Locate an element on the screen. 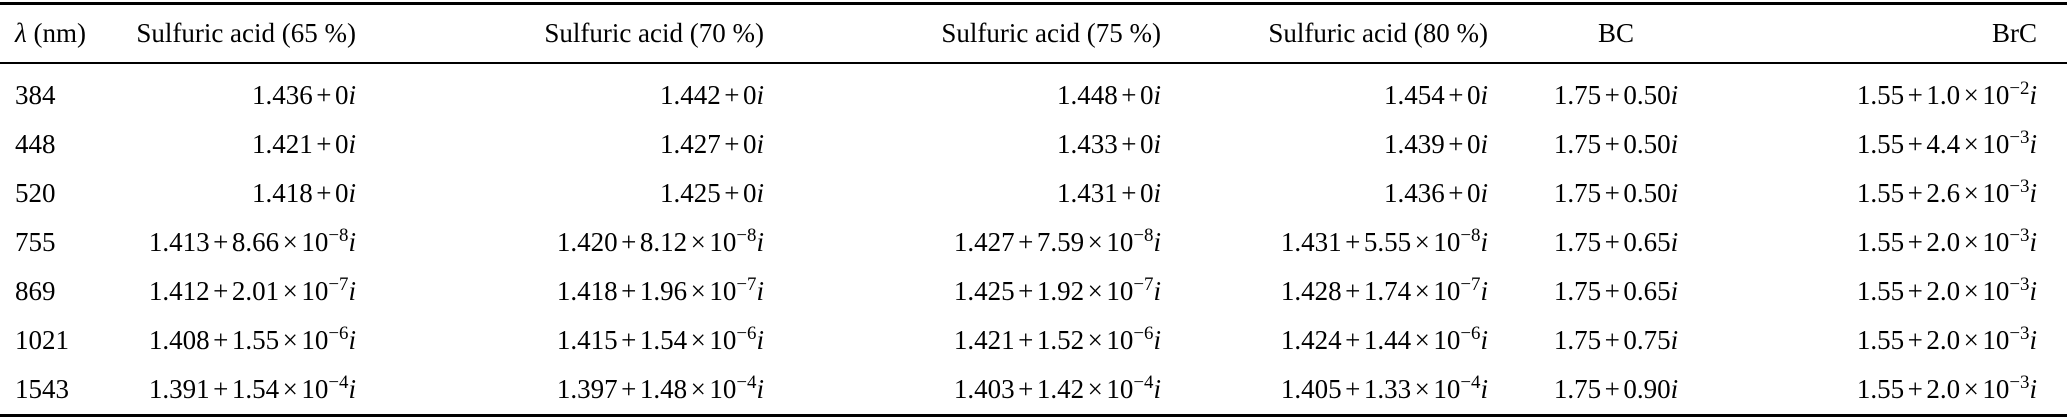 The image size is (2067, 417). value-cell: 1.75 +0.65i is located at coordinates (1616, 291).